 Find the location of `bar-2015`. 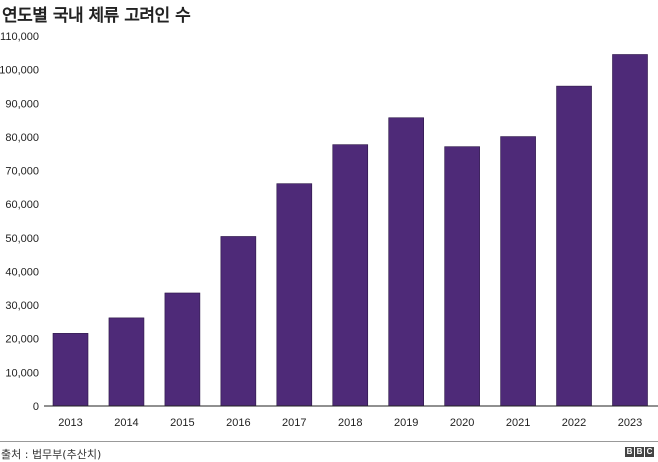

bar-2015 is located at coordinates (182, 349).